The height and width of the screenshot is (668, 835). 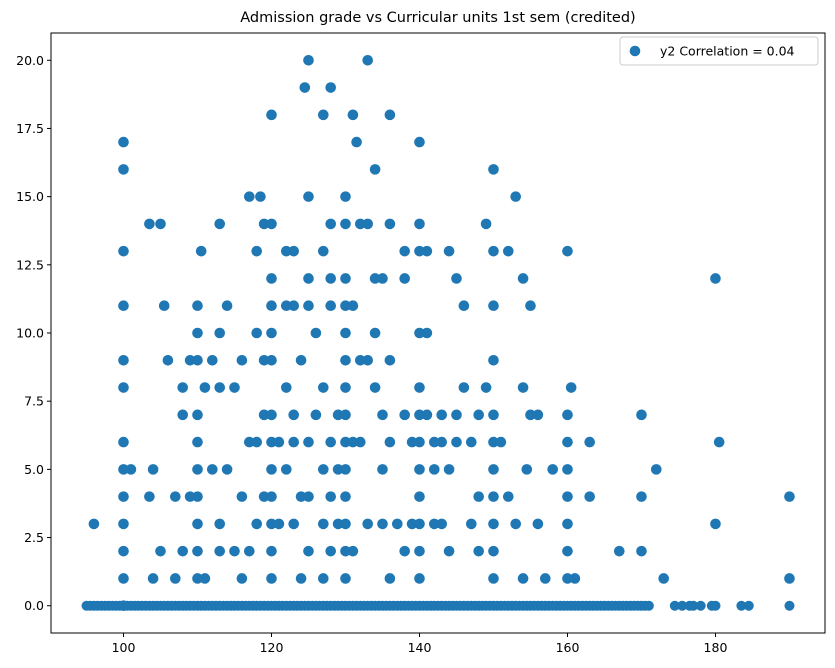 I want to click on x-tick-label: 100, so click(x=124, y=647).